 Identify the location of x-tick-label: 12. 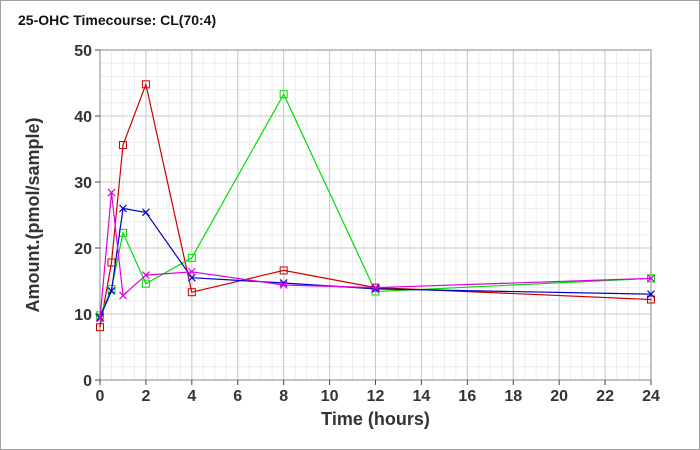
(376, 396).